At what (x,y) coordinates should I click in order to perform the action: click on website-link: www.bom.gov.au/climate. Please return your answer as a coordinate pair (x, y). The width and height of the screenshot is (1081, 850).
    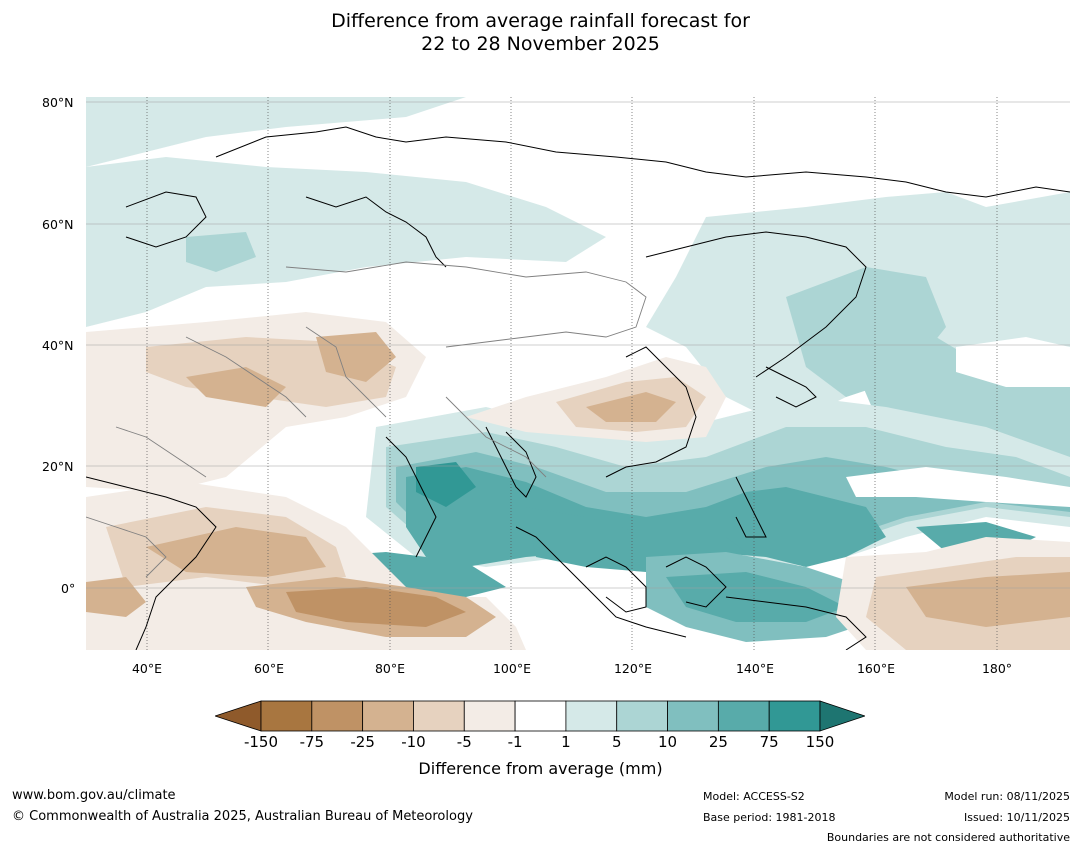
    Looking at the image, I should click on (94, 795).